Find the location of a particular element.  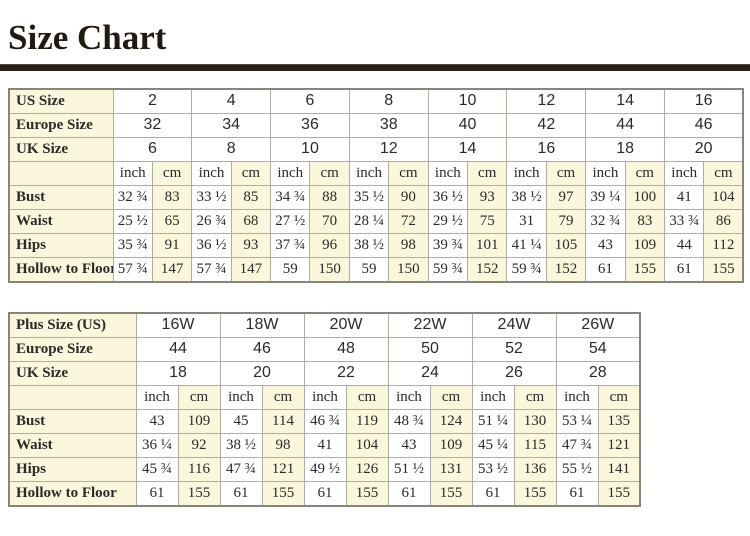

measurement-inch-value: 44 is located at coordinates (684, 245).